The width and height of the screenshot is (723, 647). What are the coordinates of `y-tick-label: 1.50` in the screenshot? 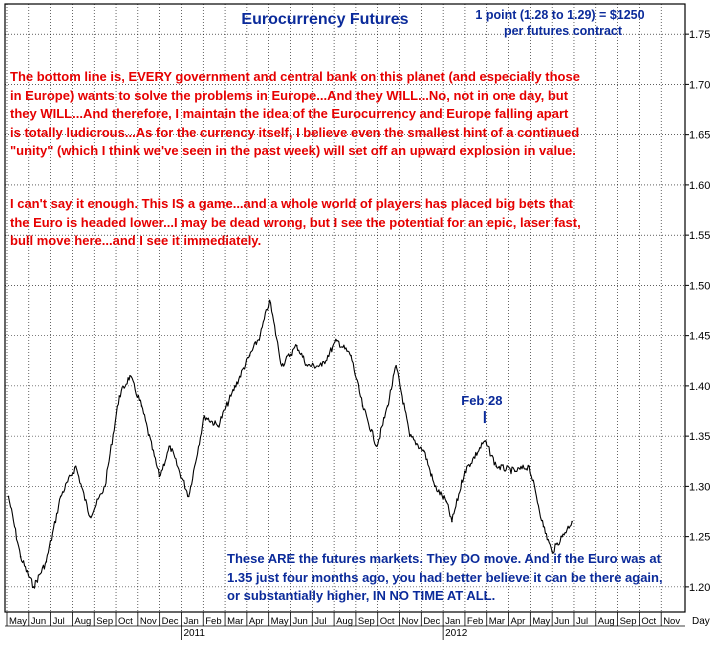 It's located at (699, 286).